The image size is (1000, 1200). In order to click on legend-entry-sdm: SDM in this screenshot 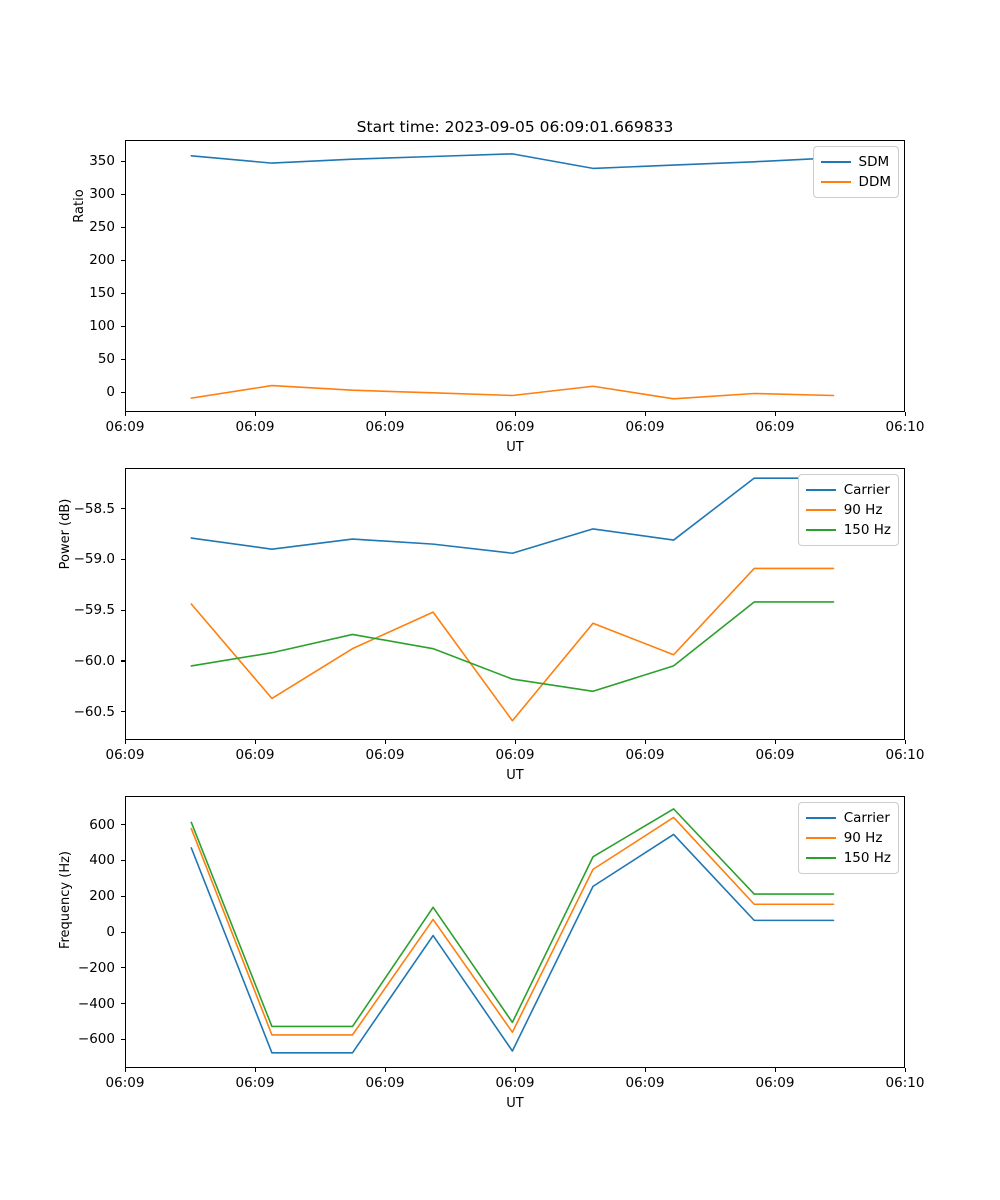, I will do `click(855, 162)`.